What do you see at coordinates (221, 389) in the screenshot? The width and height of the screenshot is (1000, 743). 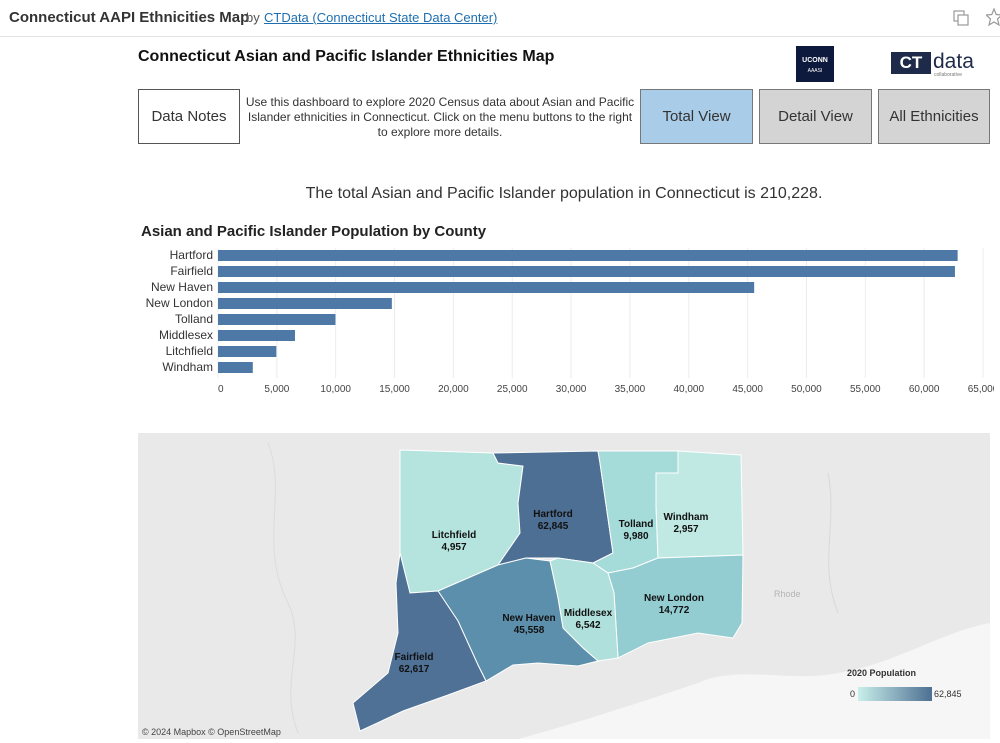 I see `x-tick-label: 0` at bounding box center [221, 389].